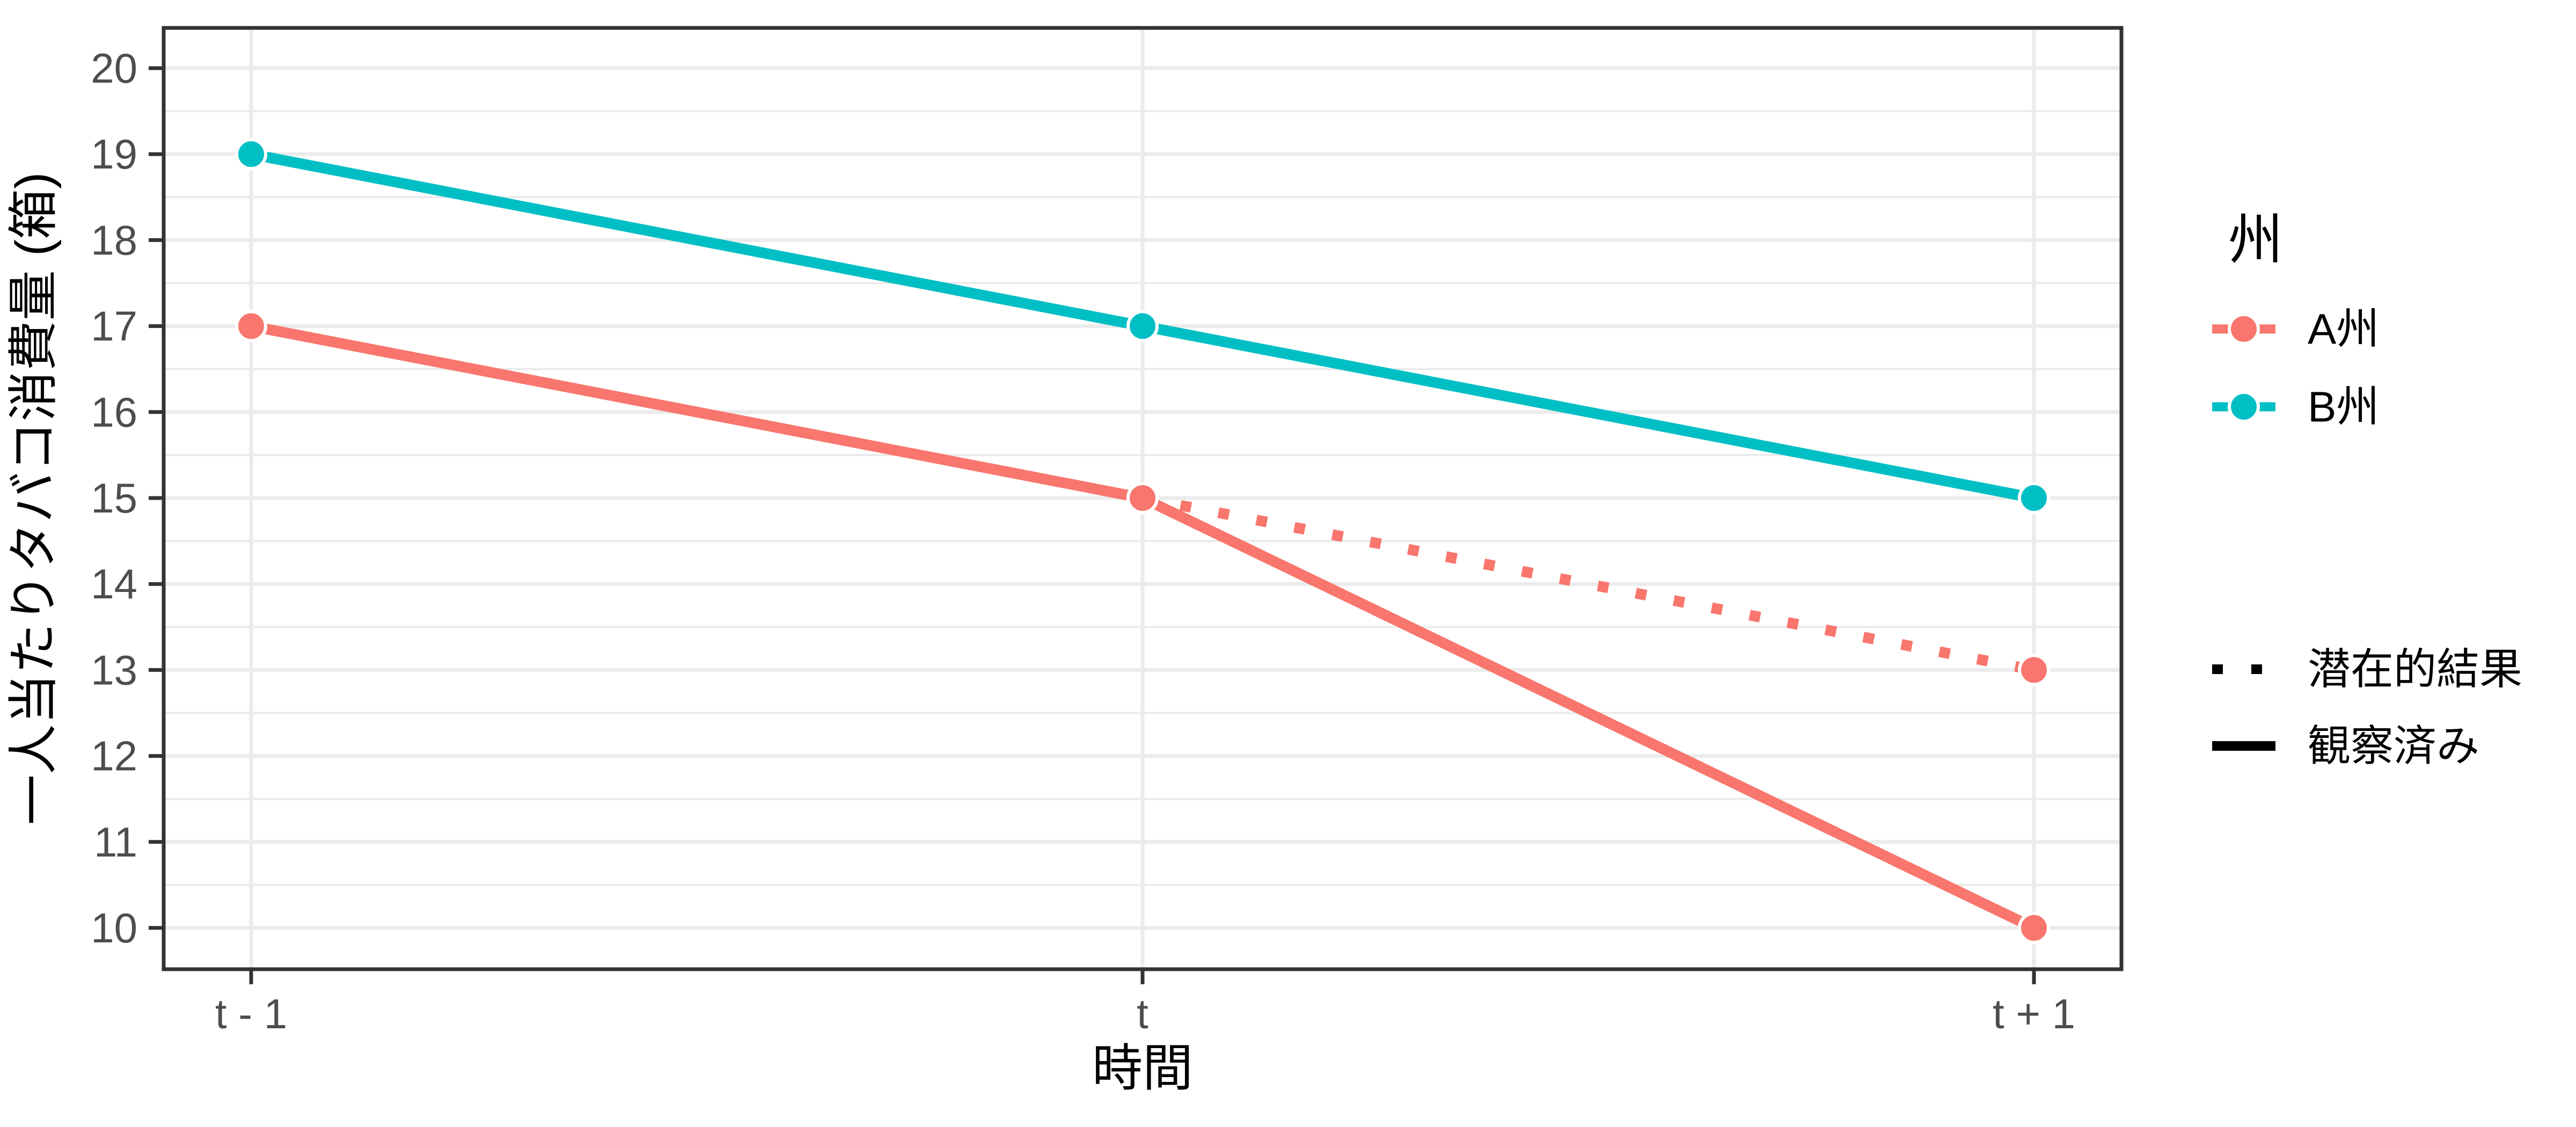  What do you see at coordinates (2295, 407) in the screenshot?
I see `legend-item-B: B州` at bounding box center [2295, 407].